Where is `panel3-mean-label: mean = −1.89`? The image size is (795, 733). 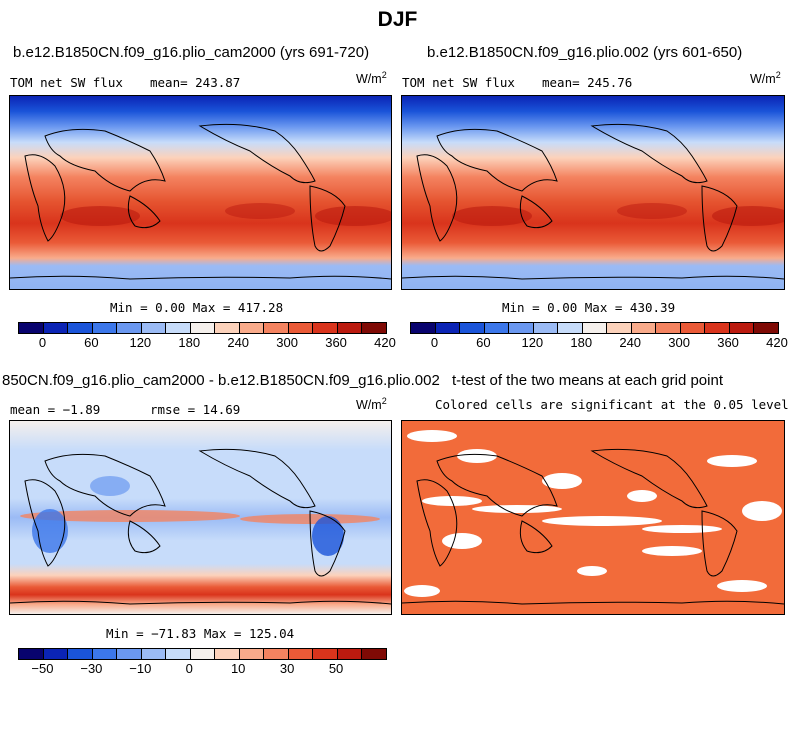
panel3-mean-label: mean = −1.89 is located at coordinates (55, 409).